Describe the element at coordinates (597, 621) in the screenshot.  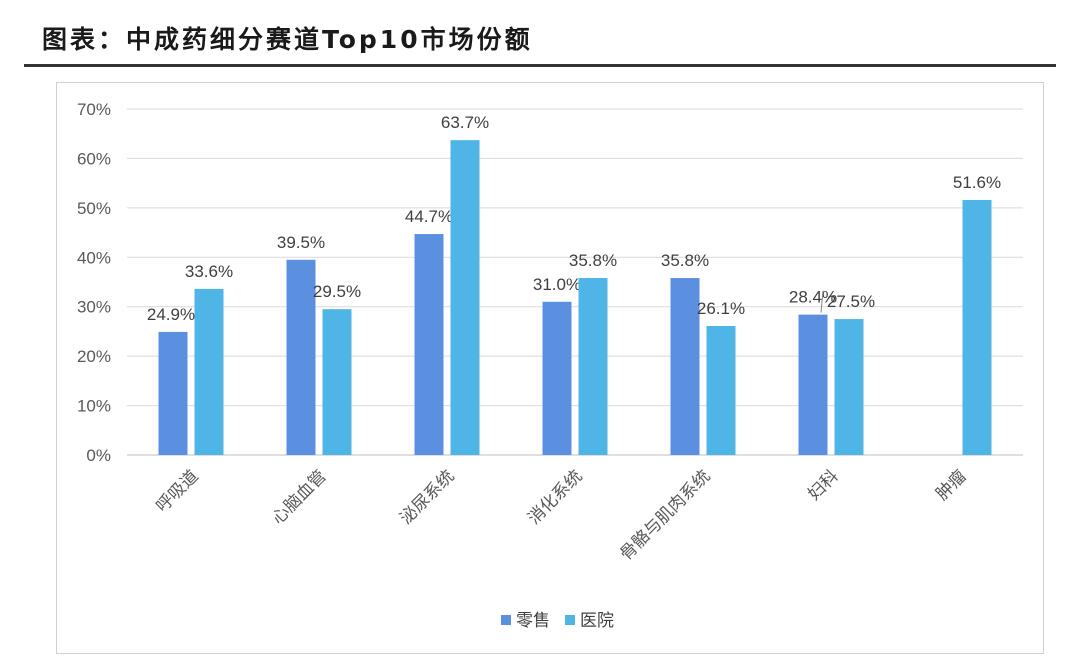
I see `legend-label-hospital: 医院` at that location.